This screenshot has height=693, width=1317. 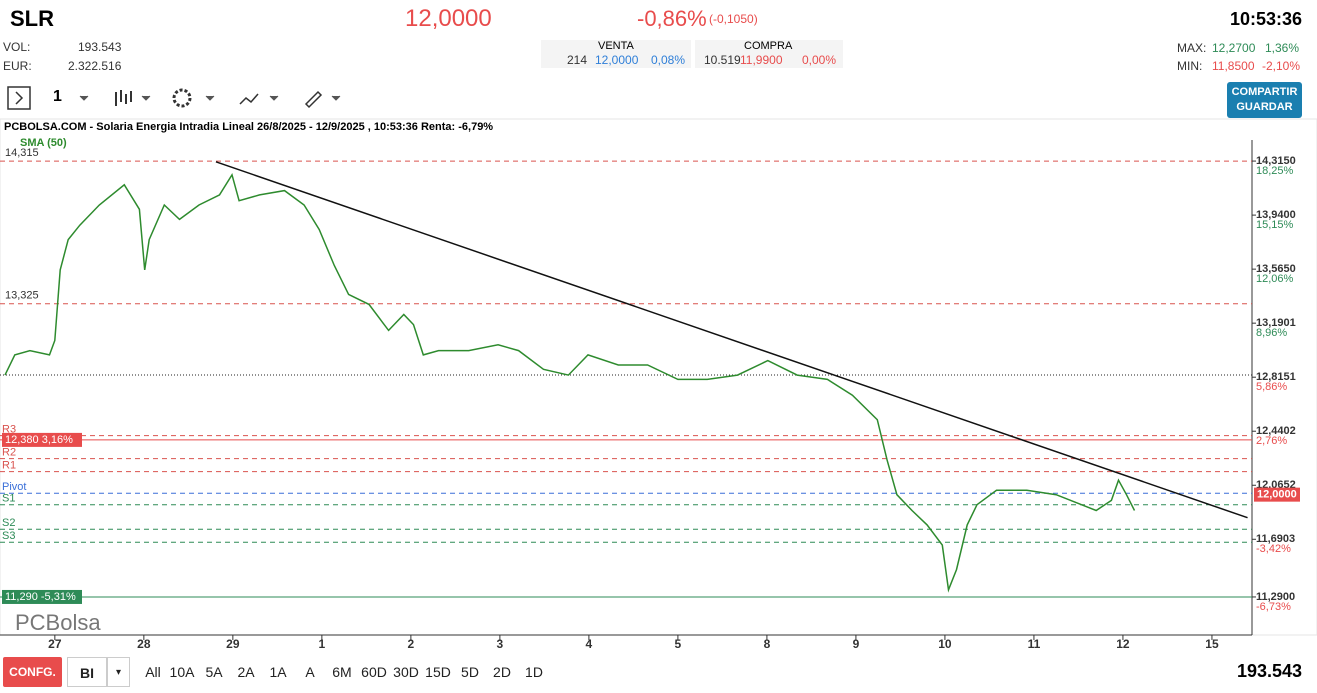 I want to click on buy-title: COMPRA, so click(x=768, y=46).